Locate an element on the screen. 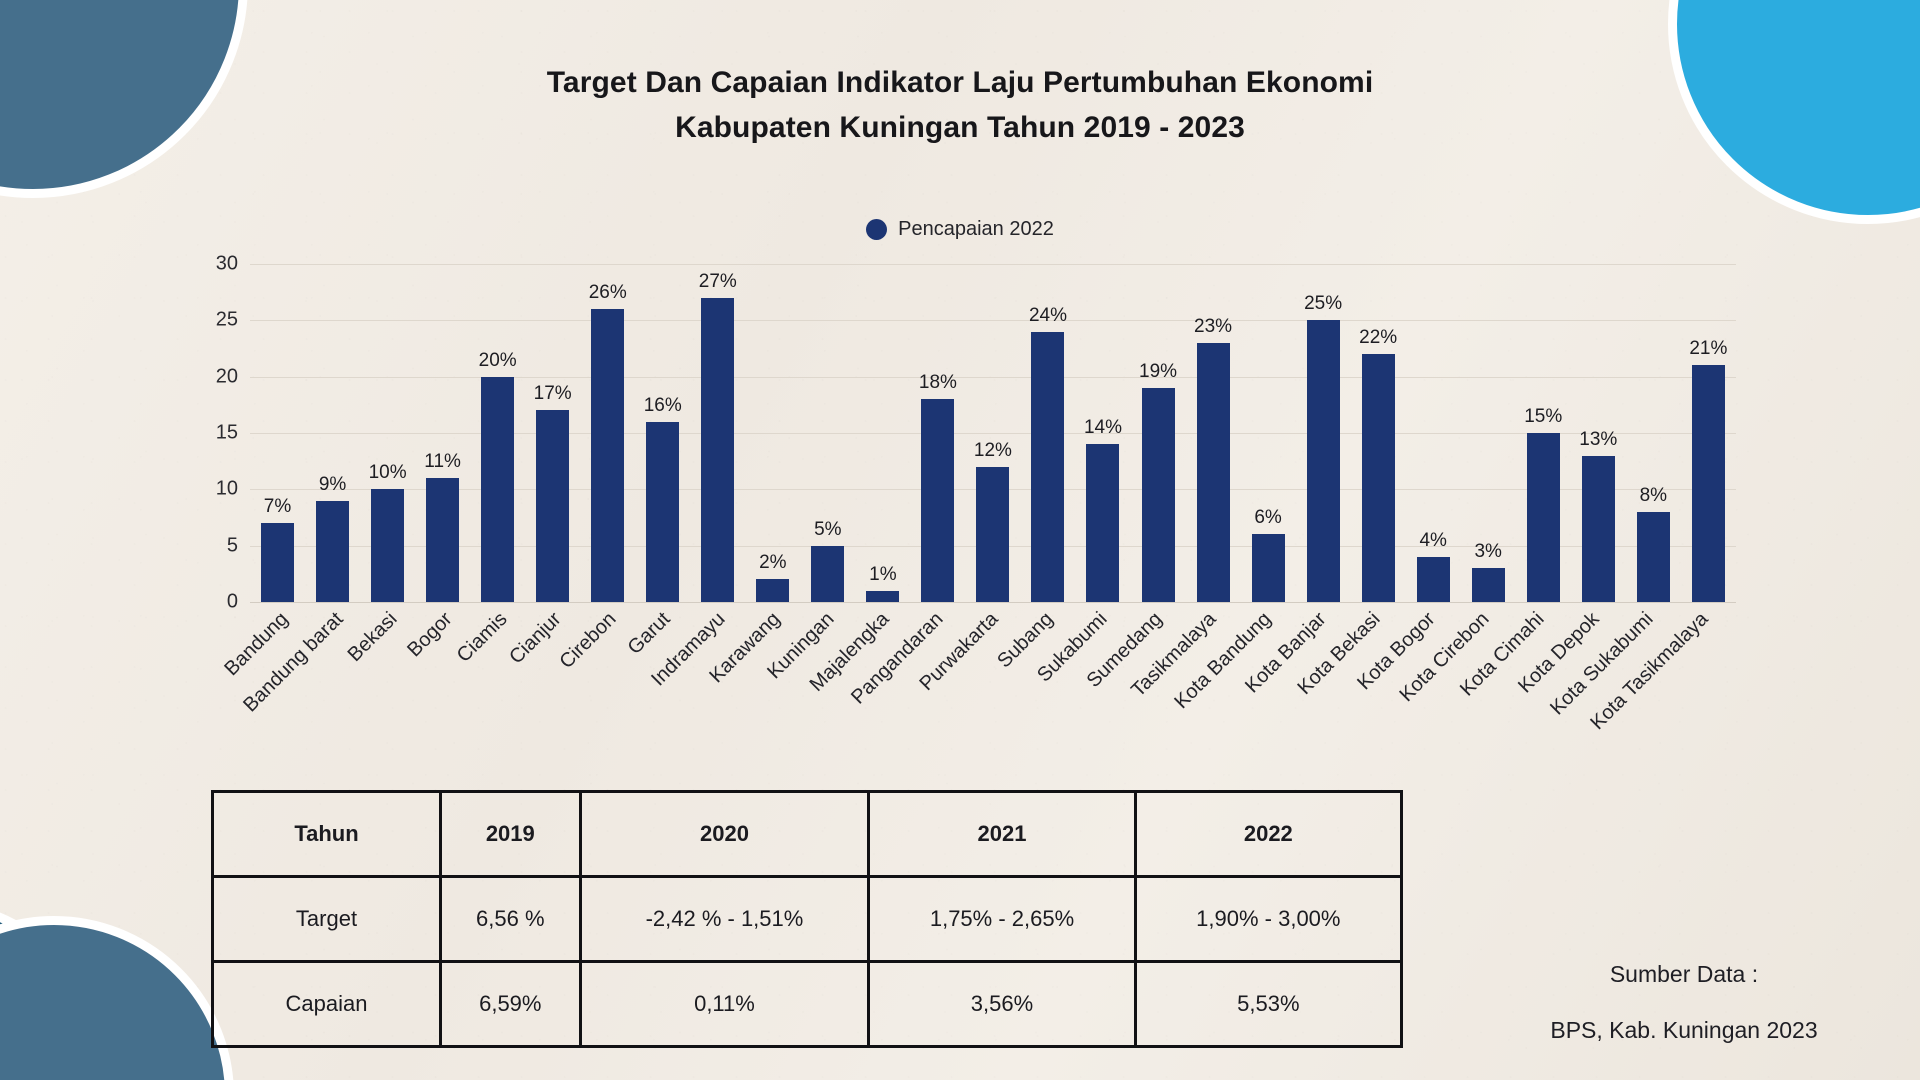 This screenshot has height=1080, width=1920. bar-value-label: 13% is located at coordinates (1598, 439).